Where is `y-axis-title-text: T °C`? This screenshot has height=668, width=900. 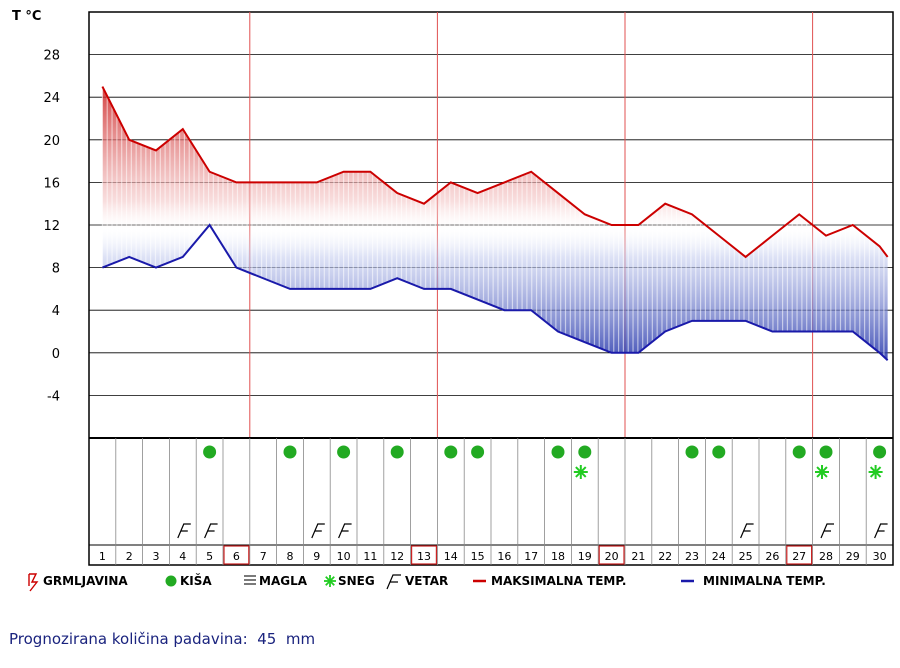
y-axis-title-text: T °C is located at coordinates (26, 16).